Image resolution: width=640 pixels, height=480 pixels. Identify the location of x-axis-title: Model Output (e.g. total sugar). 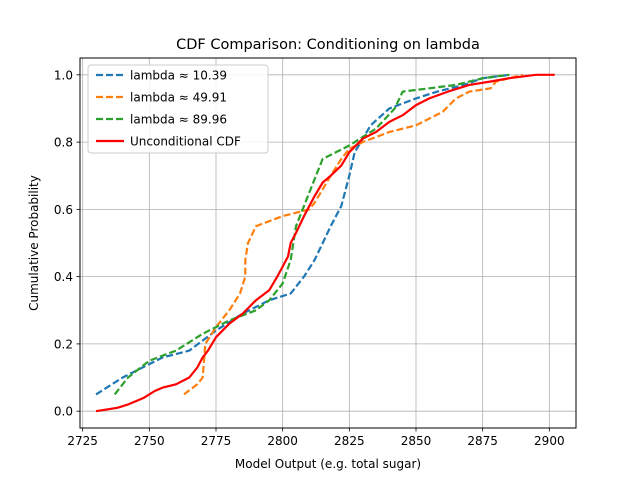
(328, 464).